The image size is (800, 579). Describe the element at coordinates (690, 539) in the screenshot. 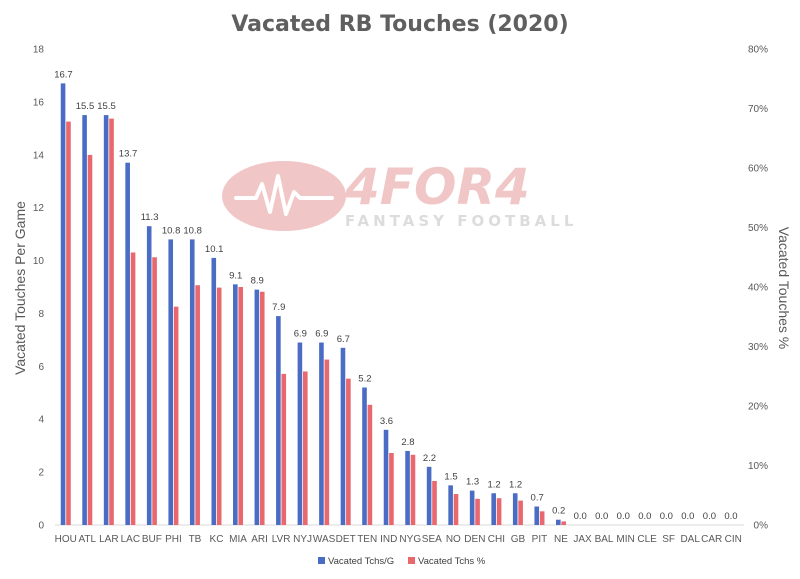

I see `x-tick-label: DAL` at that location.